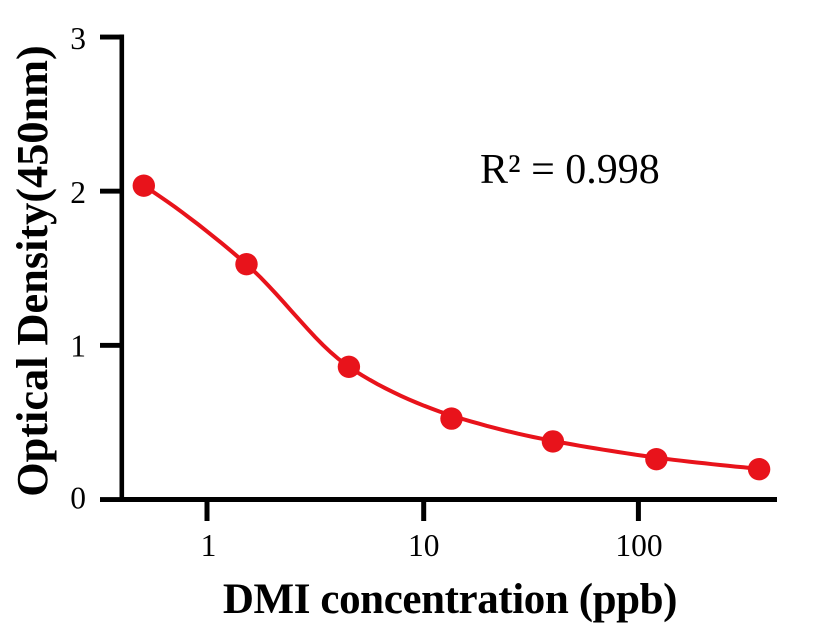  Describe the element at coordinates (78, 498) in the screenshot. I see `svg-text: 0` at that location.